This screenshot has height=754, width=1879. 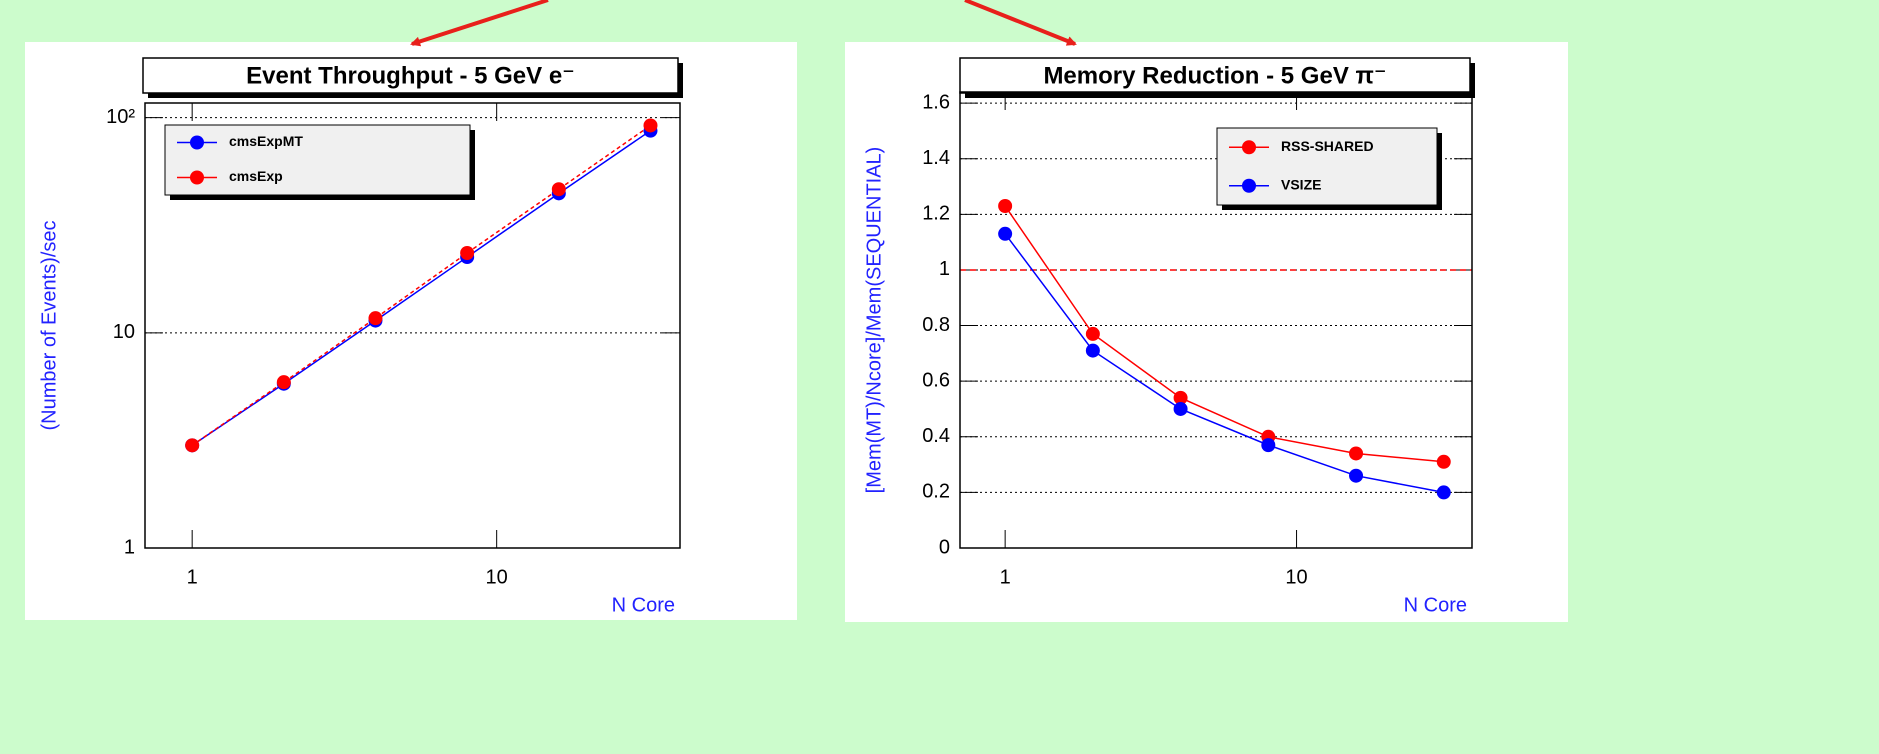 I want to click on y-tick-label: 0, so click(x=944, y=547).